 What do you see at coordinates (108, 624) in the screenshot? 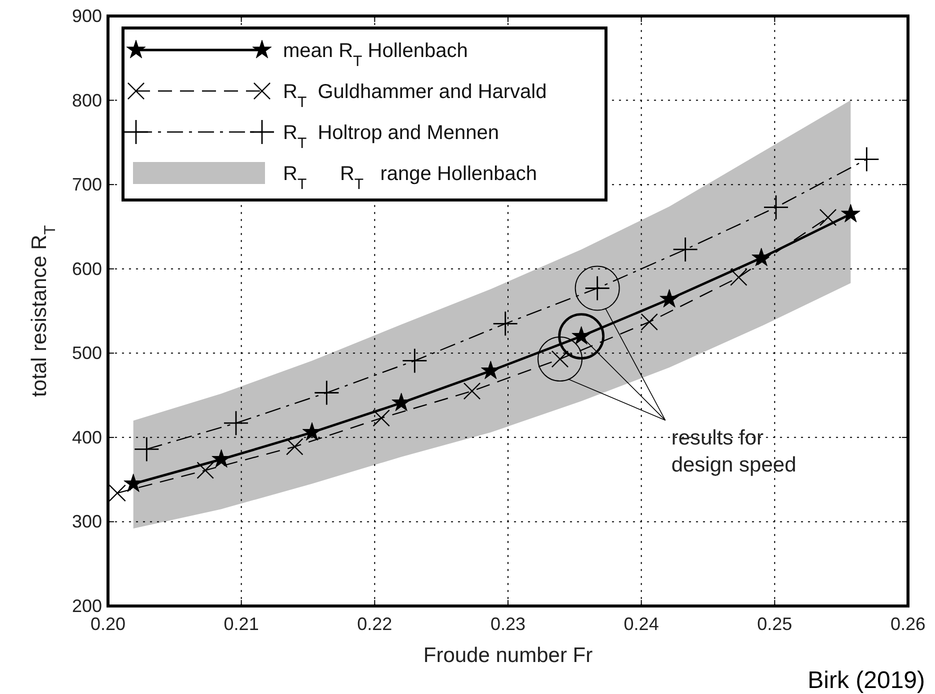
I see `x-tick-label: 0.20` at bounding box center [108, 624].